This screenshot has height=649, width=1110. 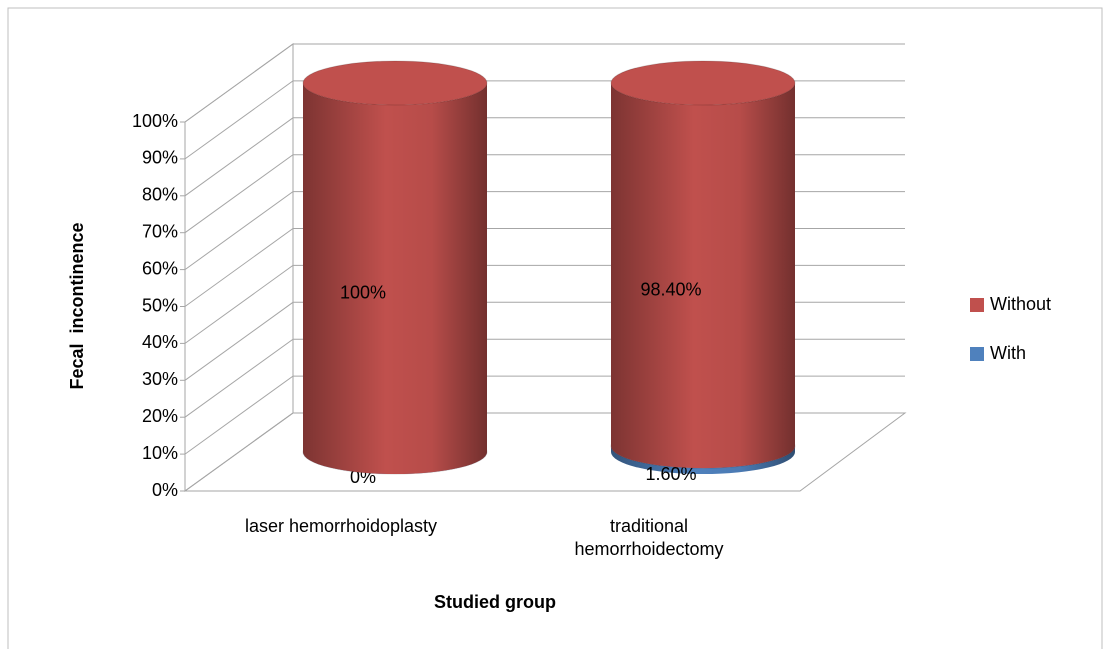 What do you see at coordinates (1008, 353) in the screenshot?
I see `legend-label: With` at bounding box center [1008, 353].